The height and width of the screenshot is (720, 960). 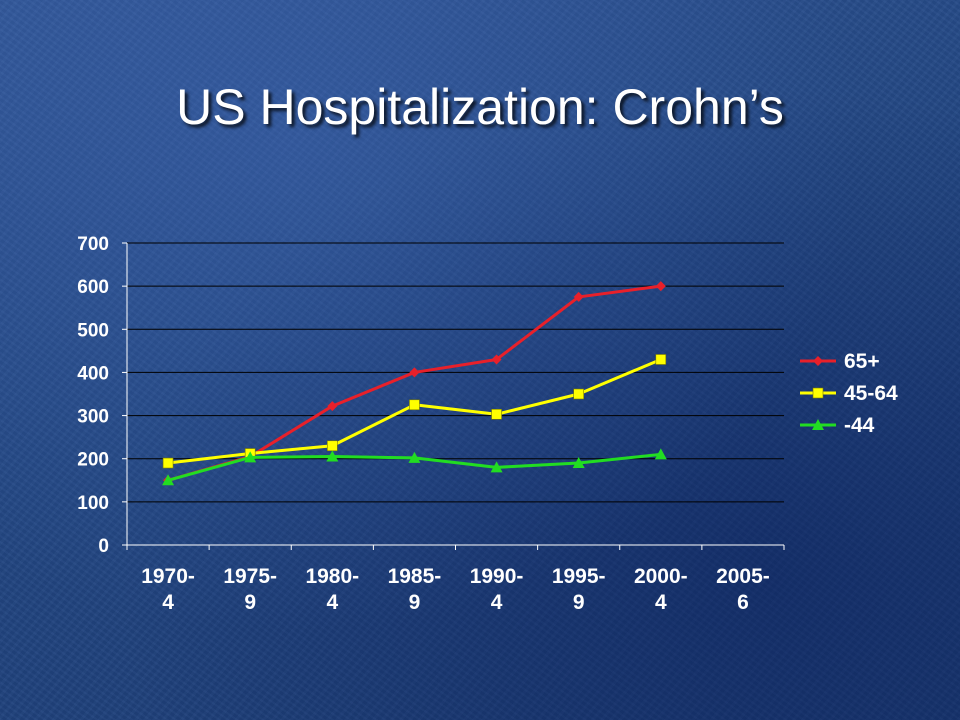 I want to click on x-tick-label: 1980-4, so click(x=332, y=589).